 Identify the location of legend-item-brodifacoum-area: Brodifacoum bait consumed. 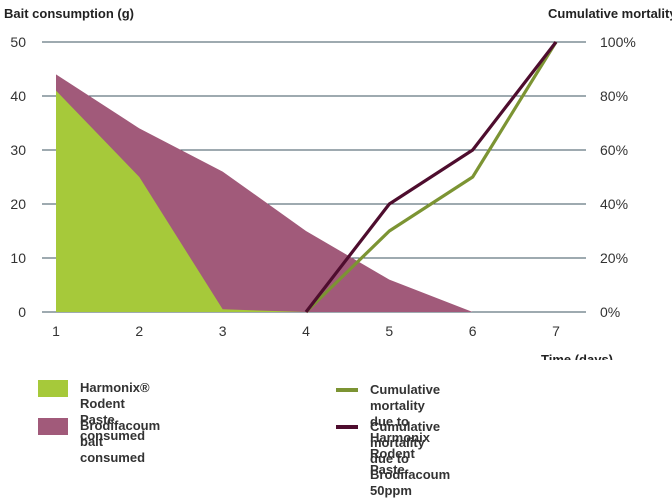
(99, 442).